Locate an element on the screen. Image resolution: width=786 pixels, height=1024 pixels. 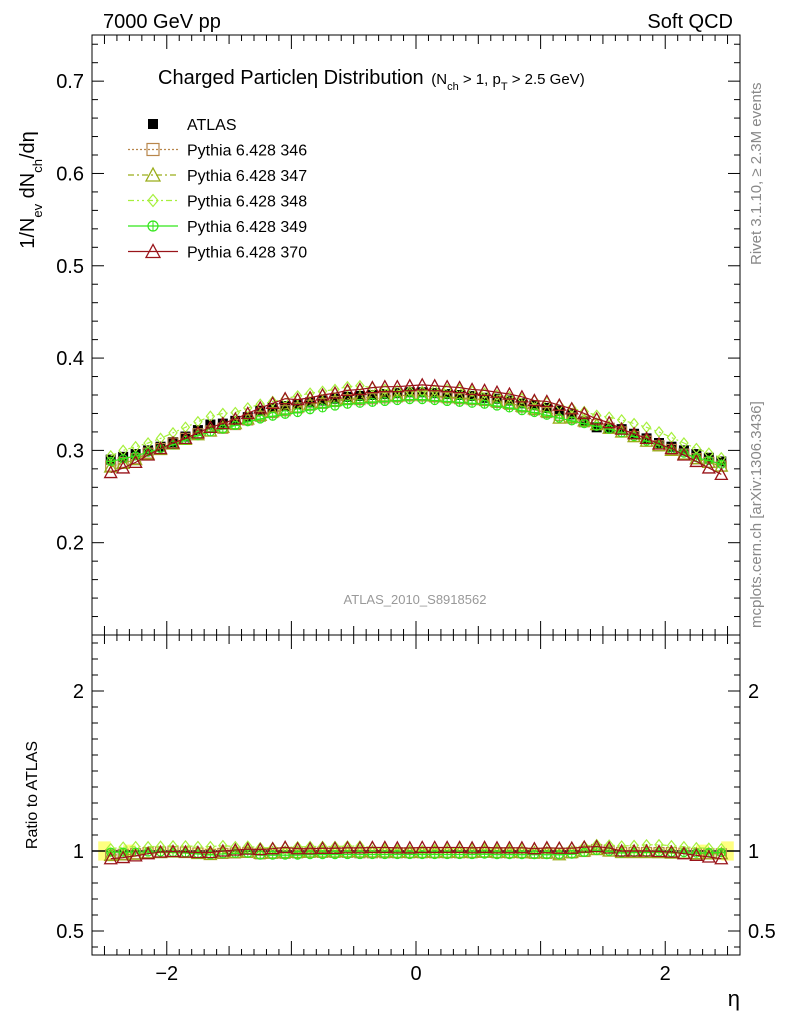
ratio-y-tick-label-right: 2 is located at coordinates (753, 692).